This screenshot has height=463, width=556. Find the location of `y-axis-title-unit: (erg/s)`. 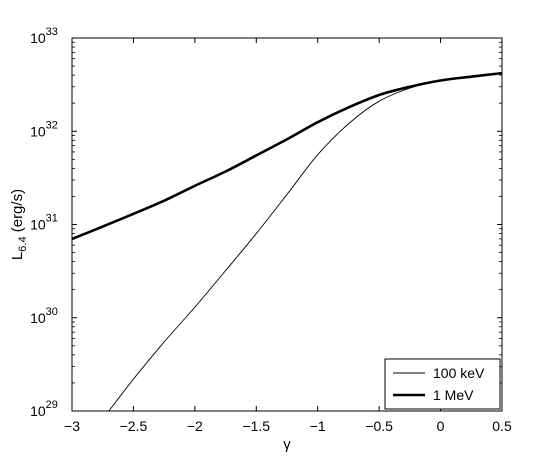

y-axis-title-unit: (erg/s) is located at coordinates (17, 213).